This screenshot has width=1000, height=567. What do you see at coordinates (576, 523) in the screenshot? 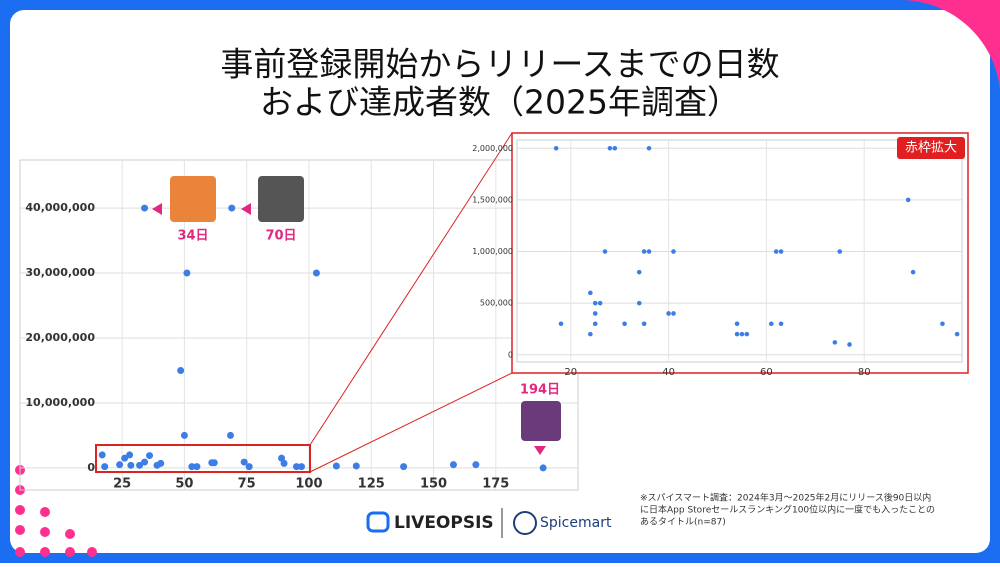
I see `logo-text: Spicemart` at bounding box center [576, 523].